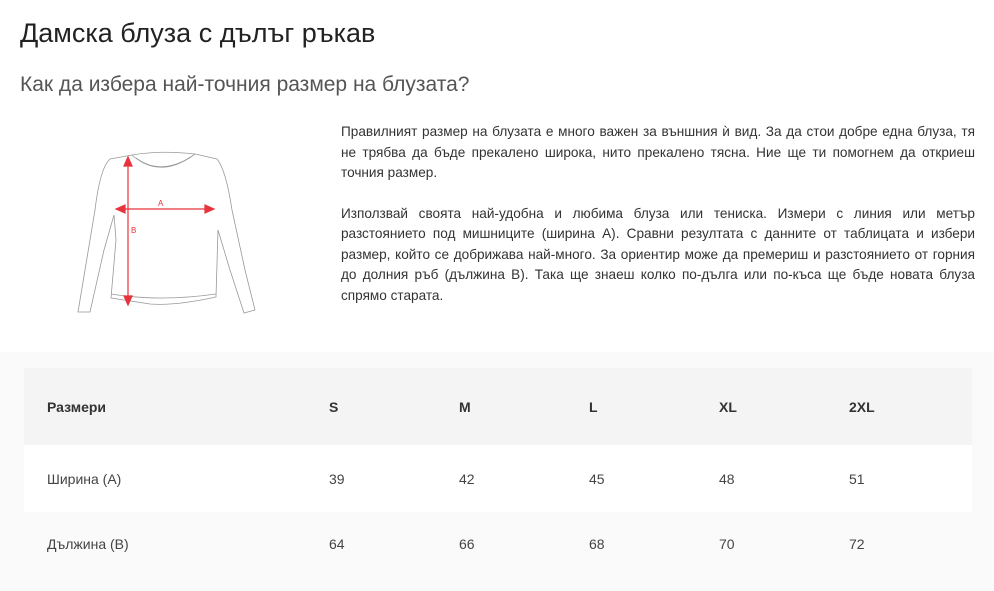 This screenshot has height=591, width=994. Describe the element at coordinates (465, 406) in the screenshot. I see `header-cell: M` at that location.